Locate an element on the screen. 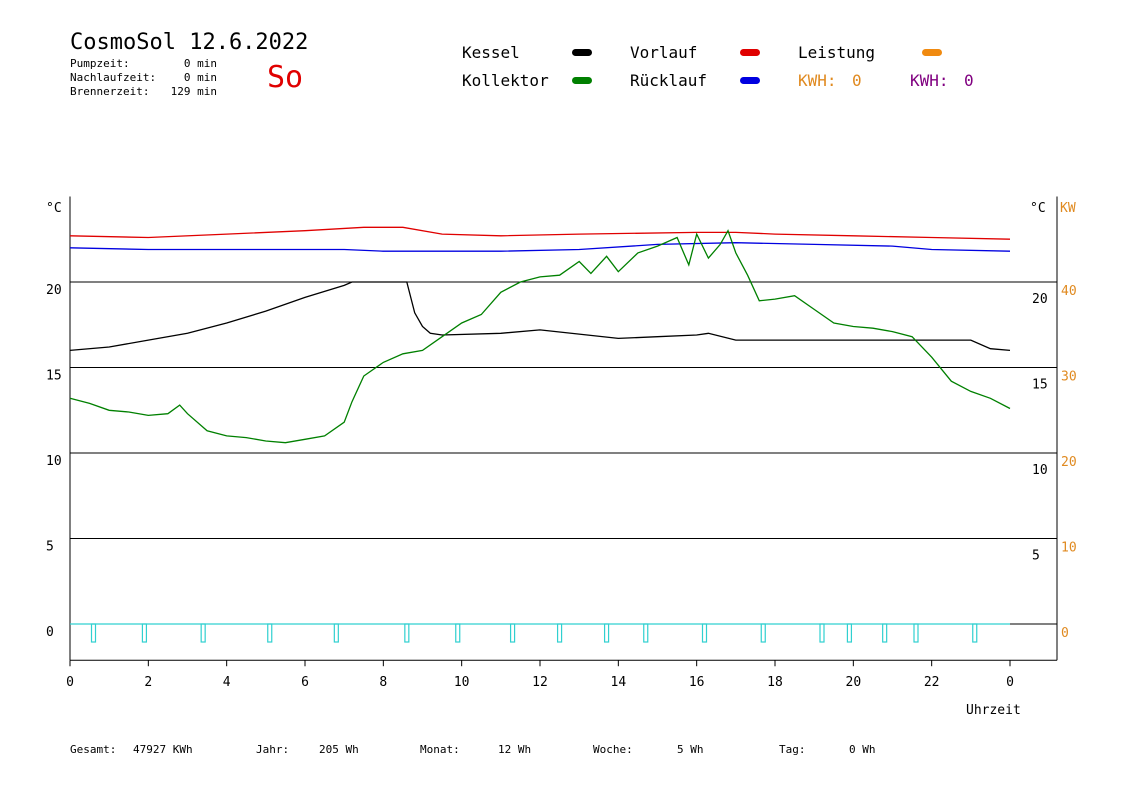 This screenshot has width=1148, height=812. y-tick-left: 5 is located at coordinates (50, 547).